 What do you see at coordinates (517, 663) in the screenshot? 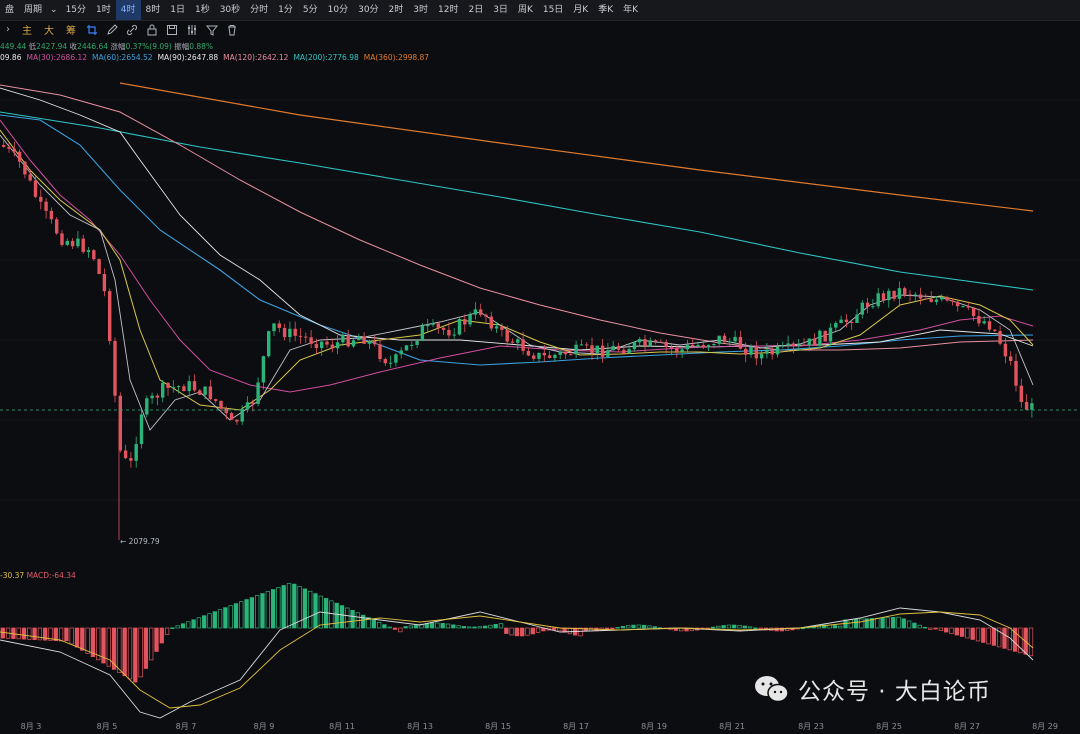
I see `macd-dif-line` at bounding box center [517, 663].